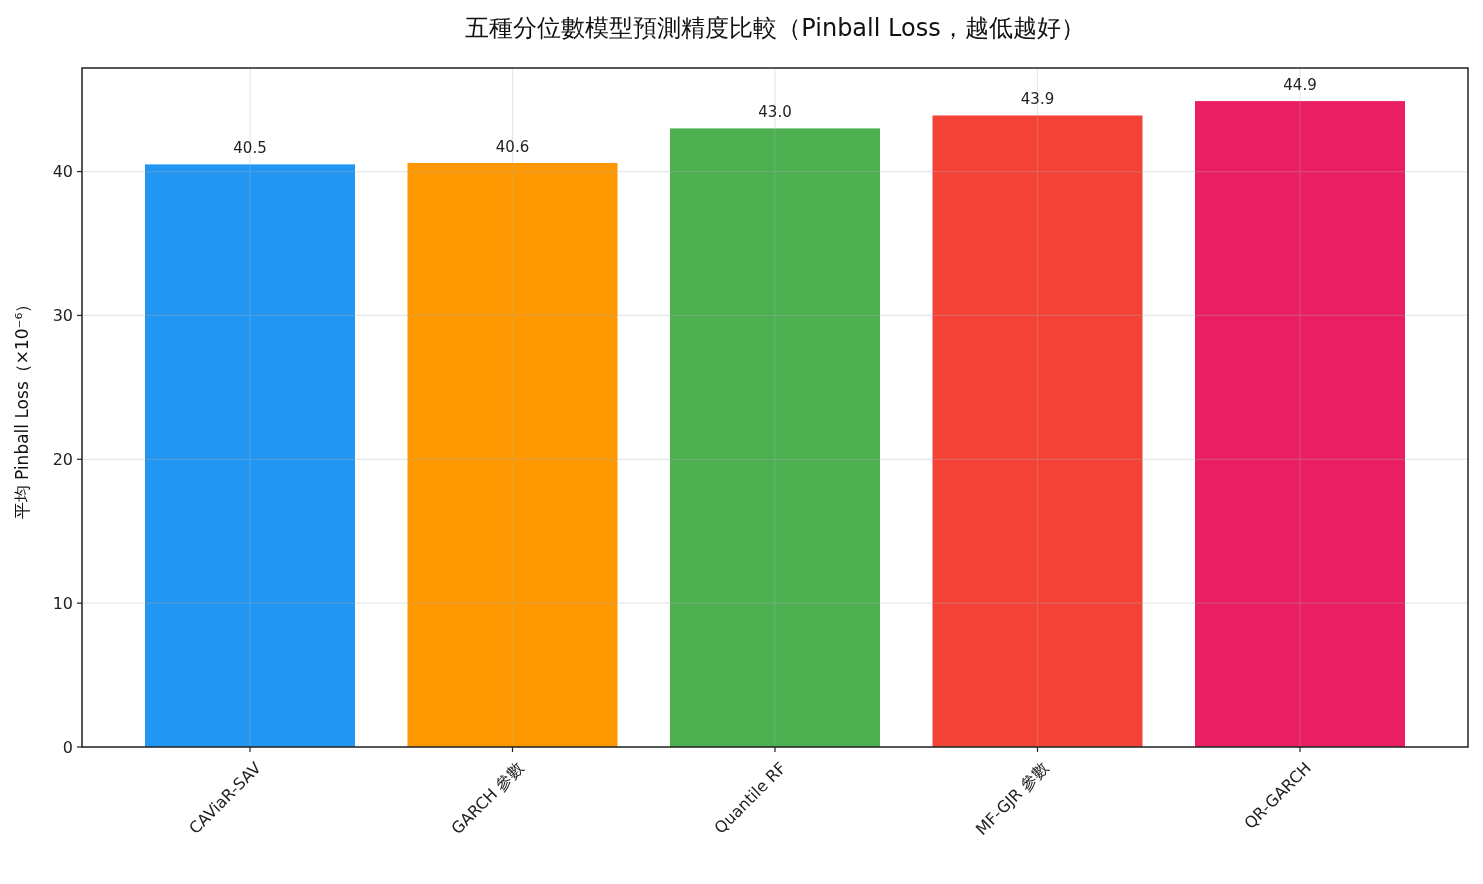 The image size is (1483, 884). What do you see at coordinates (512, 146) in the screenshot?
I see `data-label: 40.6` at bounding box center [512, 146].